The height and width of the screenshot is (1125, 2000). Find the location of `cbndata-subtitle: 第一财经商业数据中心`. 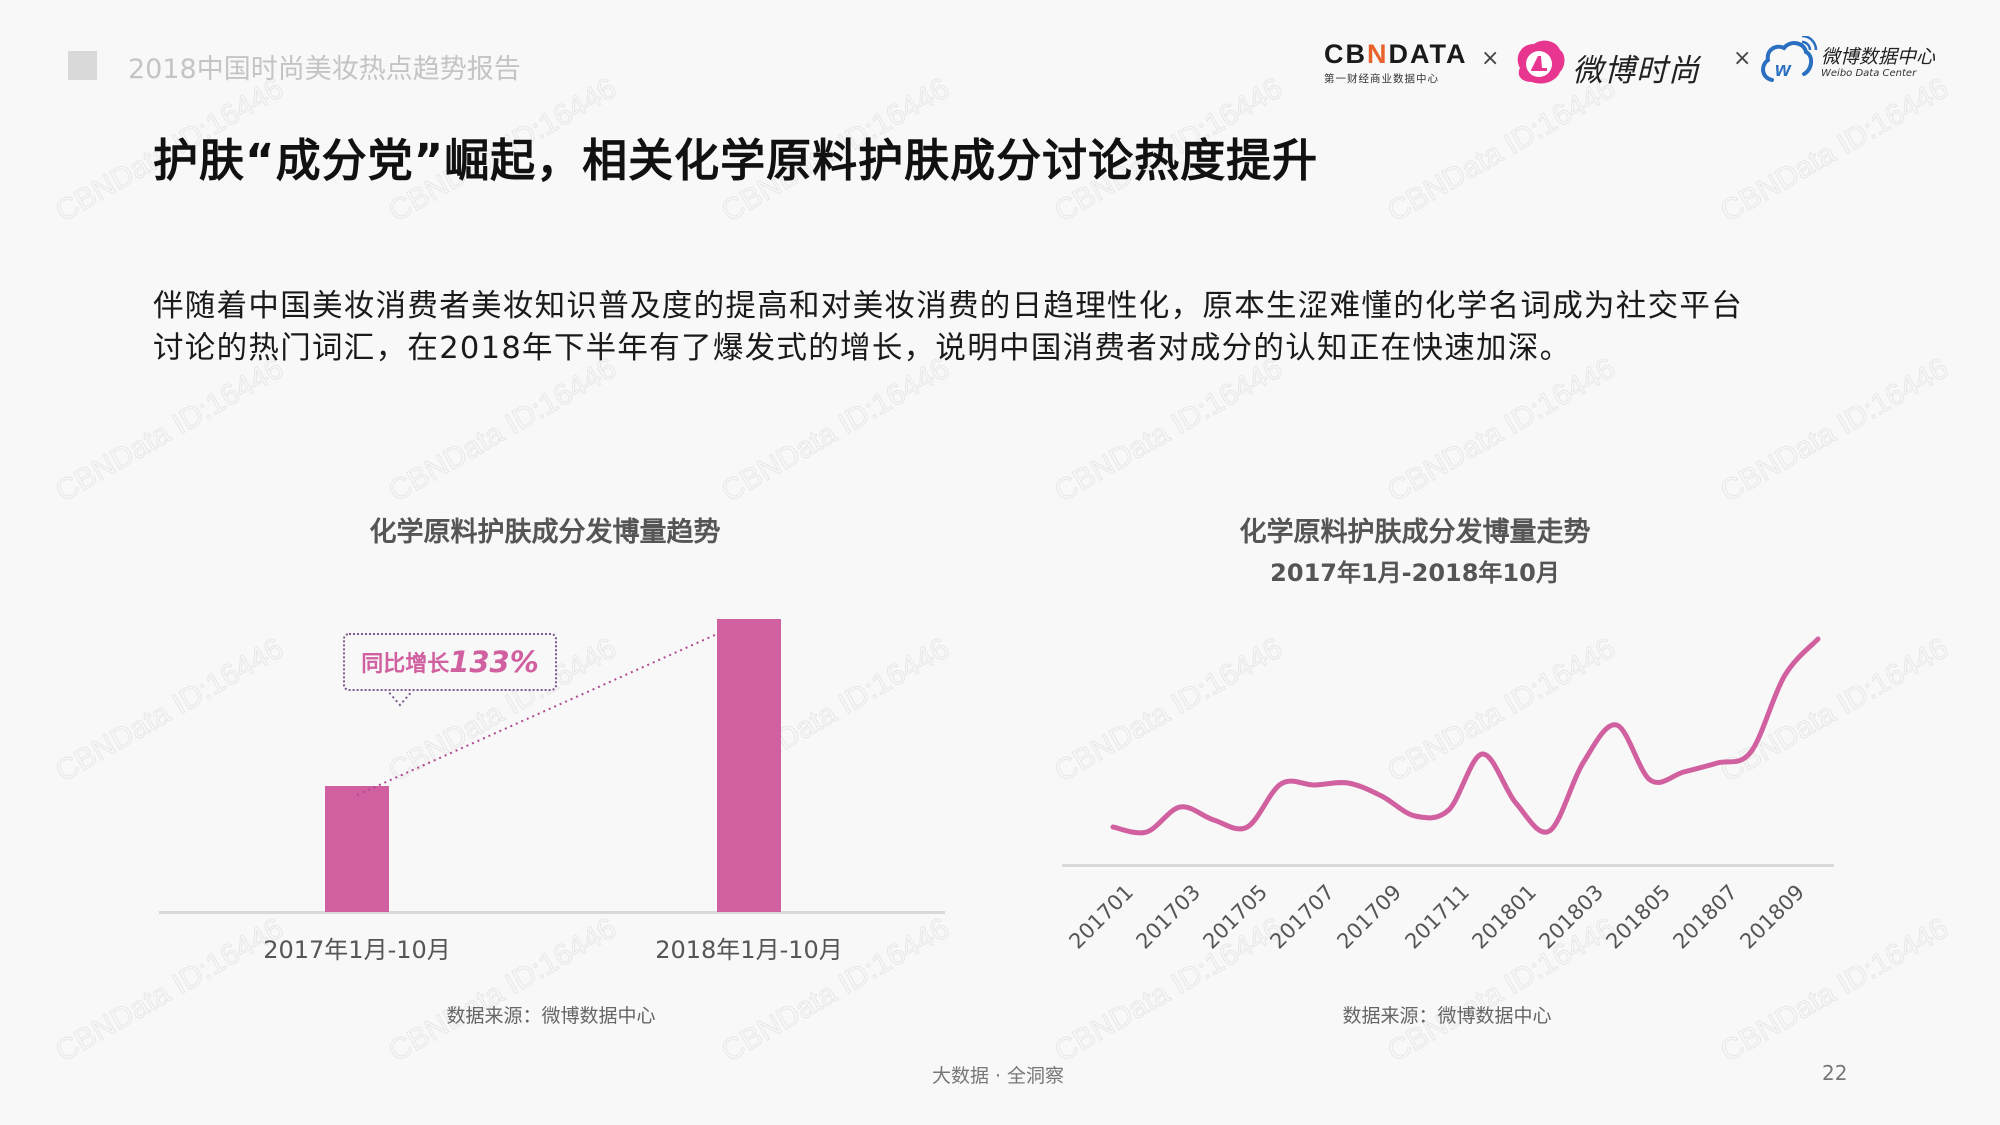

cbndata-subtitle: 第一财经商业数据中心 is located at coordinates (1381, 79).